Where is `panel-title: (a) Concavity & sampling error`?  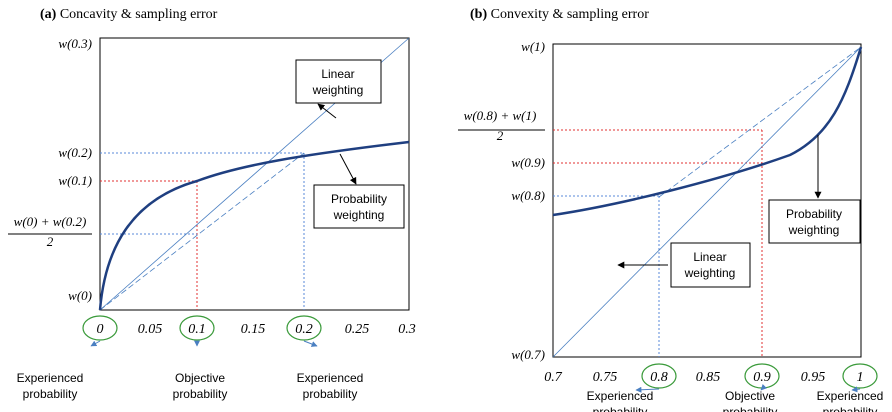
panel-title: (a) Concavity & sampling error is located at coordinates (129, 14).